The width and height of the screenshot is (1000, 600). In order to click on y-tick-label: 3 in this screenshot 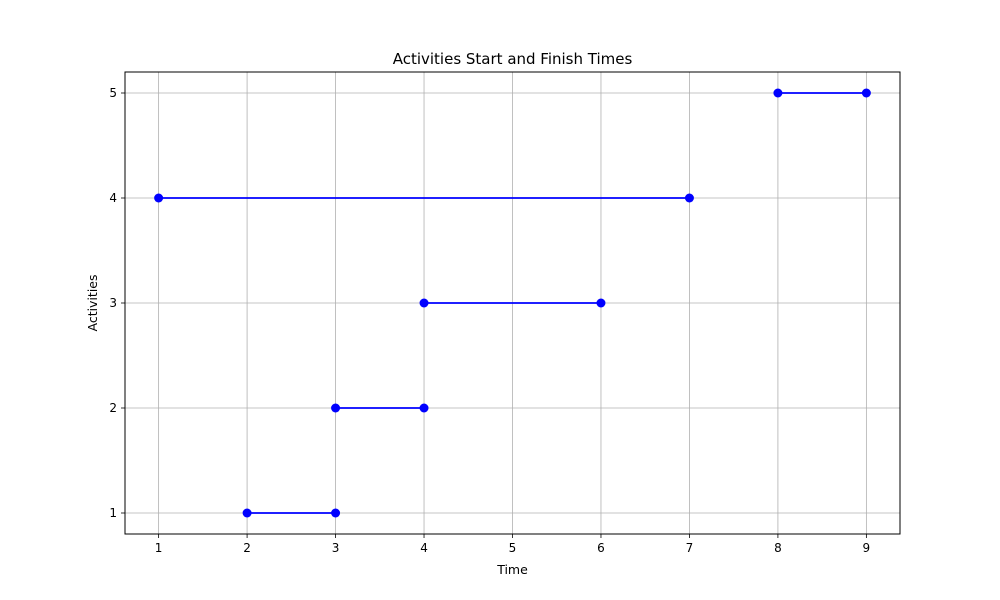, I will do `click(113, 303)`.